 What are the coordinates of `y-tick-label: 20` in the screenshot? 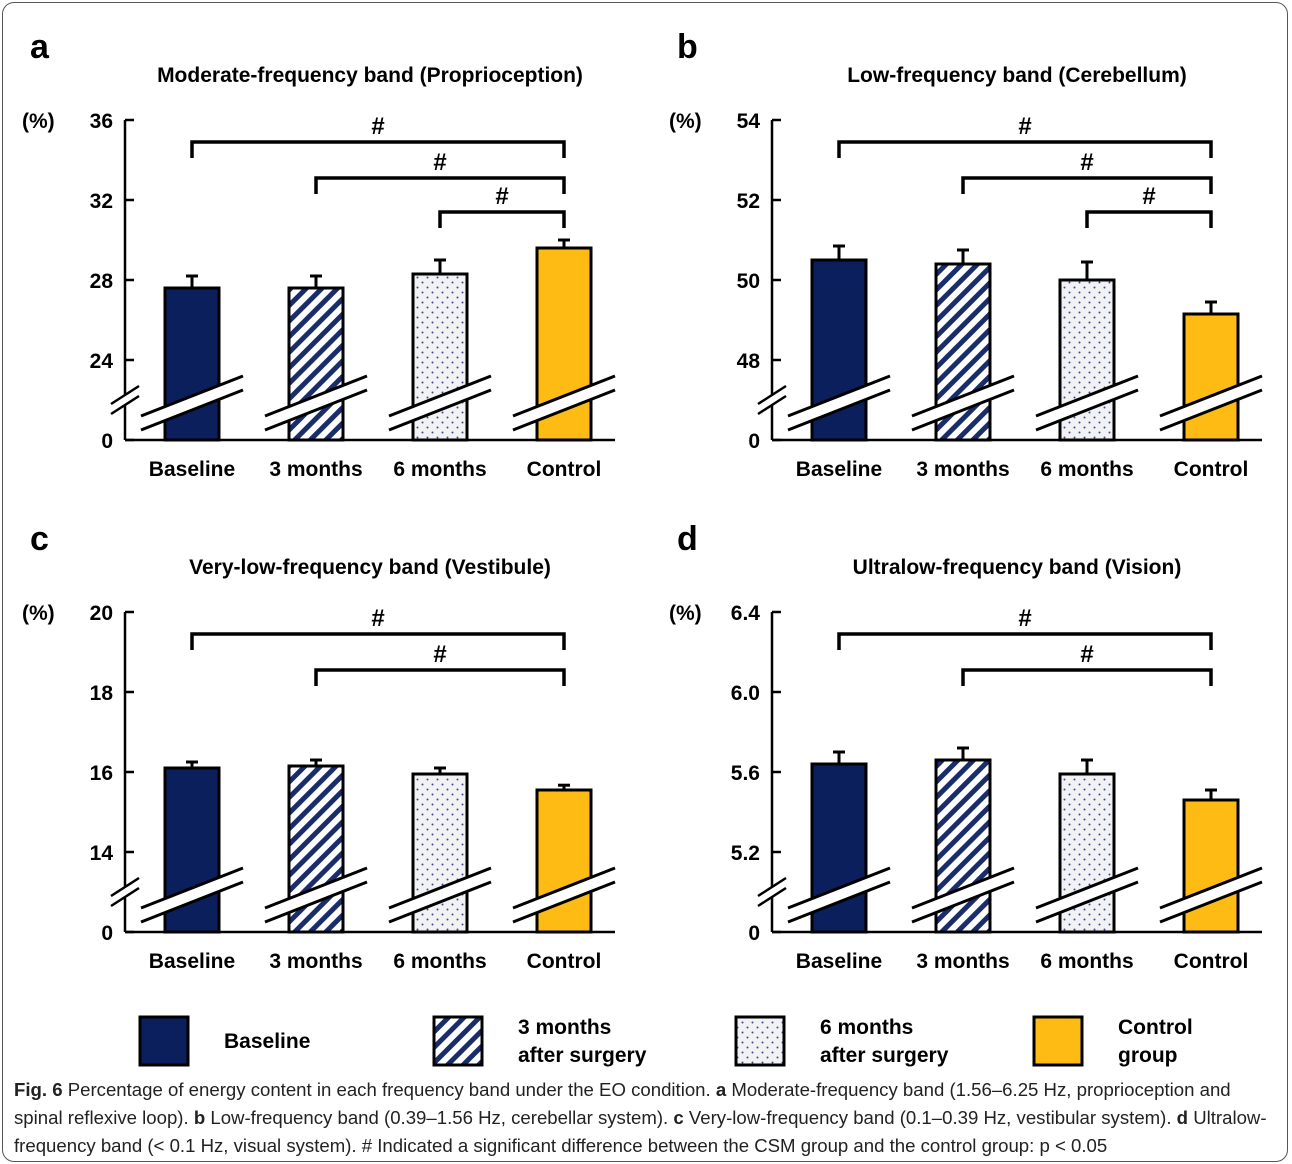 It's located at (101, 613).